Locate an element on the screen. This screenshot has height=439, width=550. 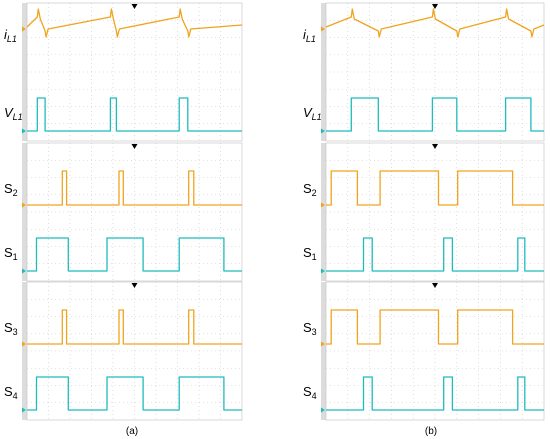
caption-a: (a) is located at coordinates (132, 431).